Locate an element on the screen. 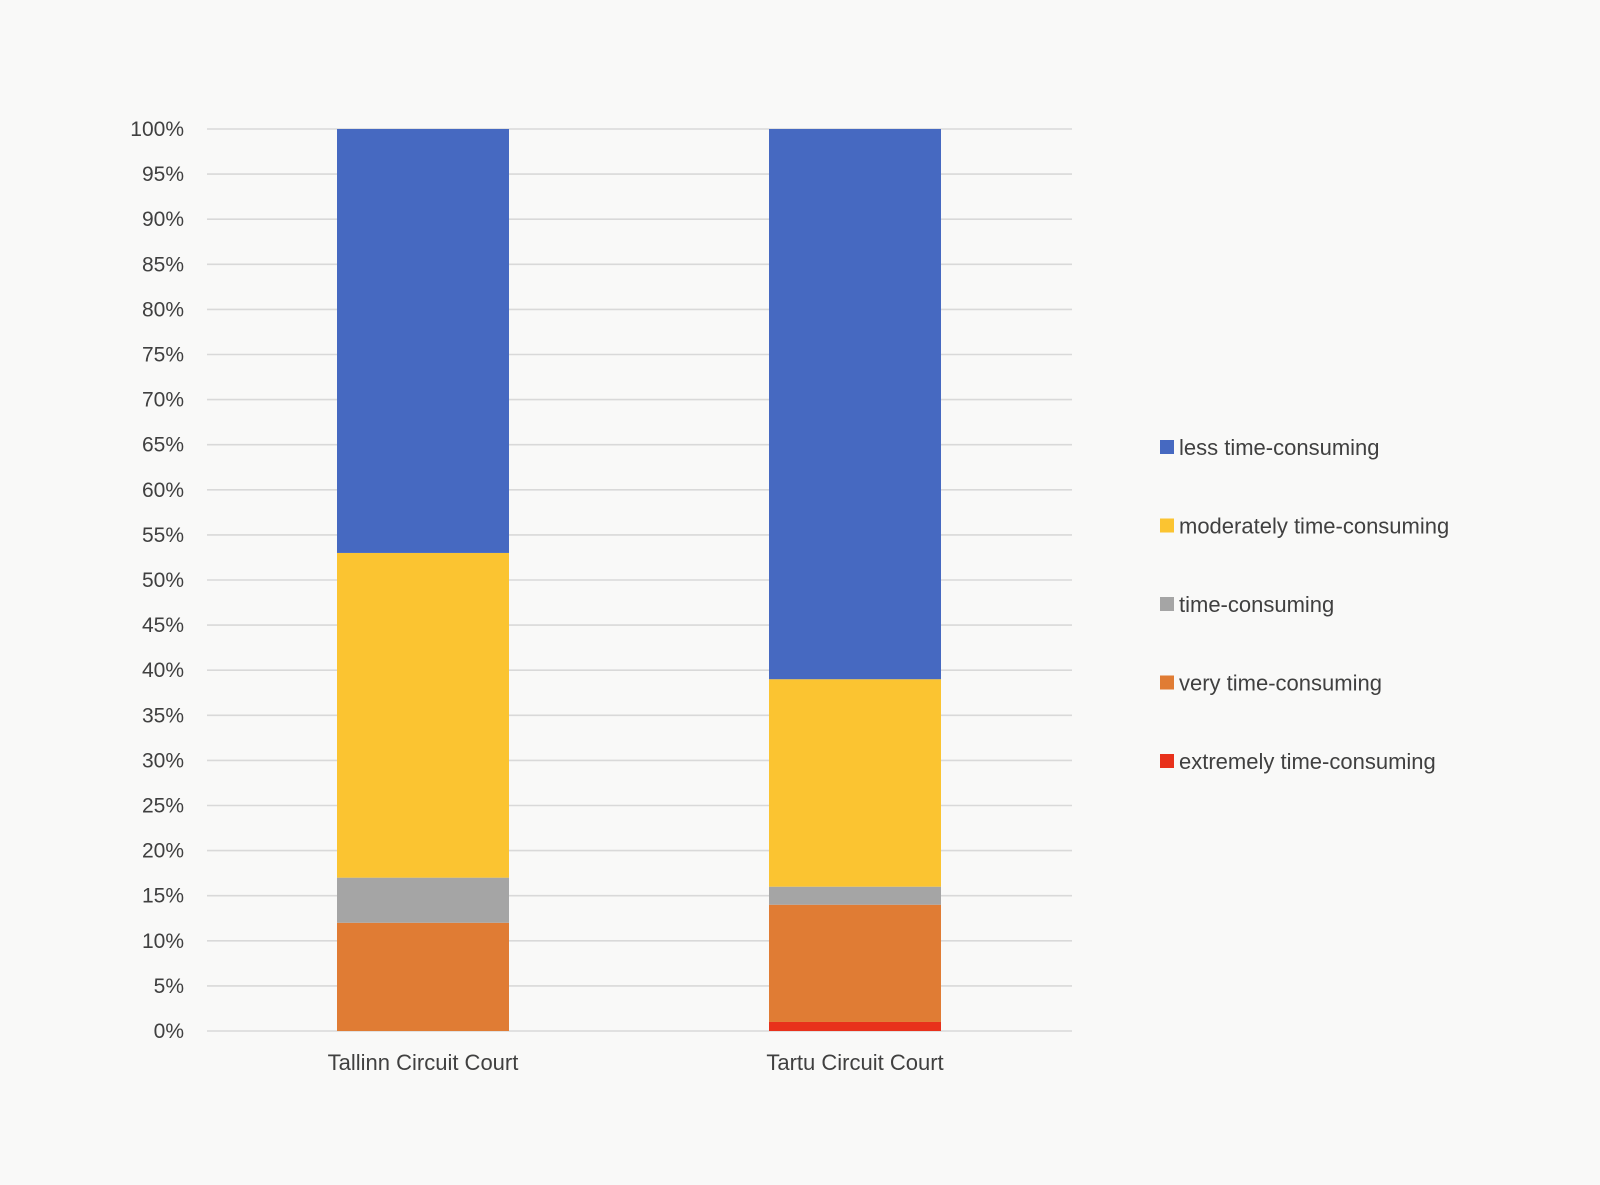 The height and width of the screenshot is (1185, 1600). legend-item-time-consuming: time-consuming is located at coordinates (1247, 604).